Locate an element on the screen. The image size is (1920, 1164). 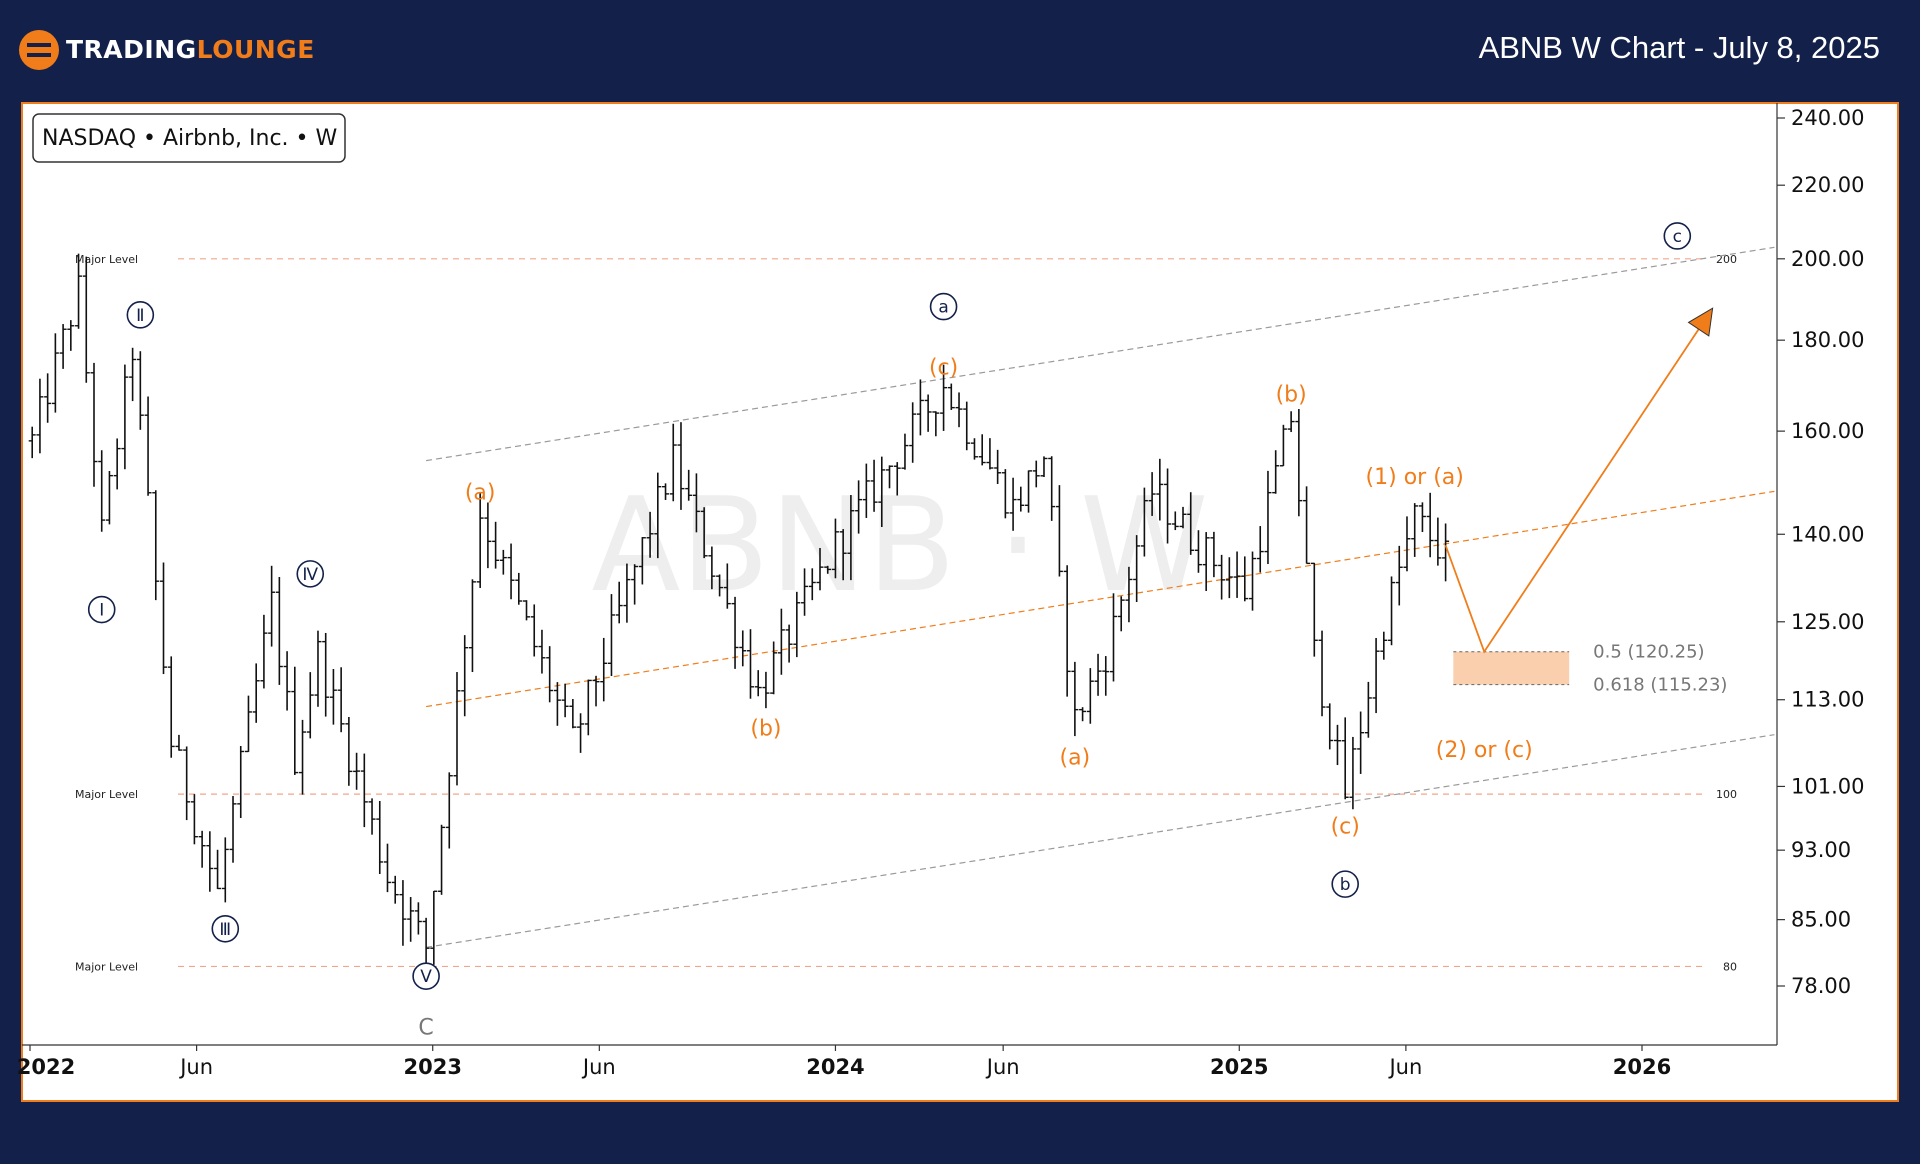
y-tick-label: 101.00 is located at coordinates (1827, 786).